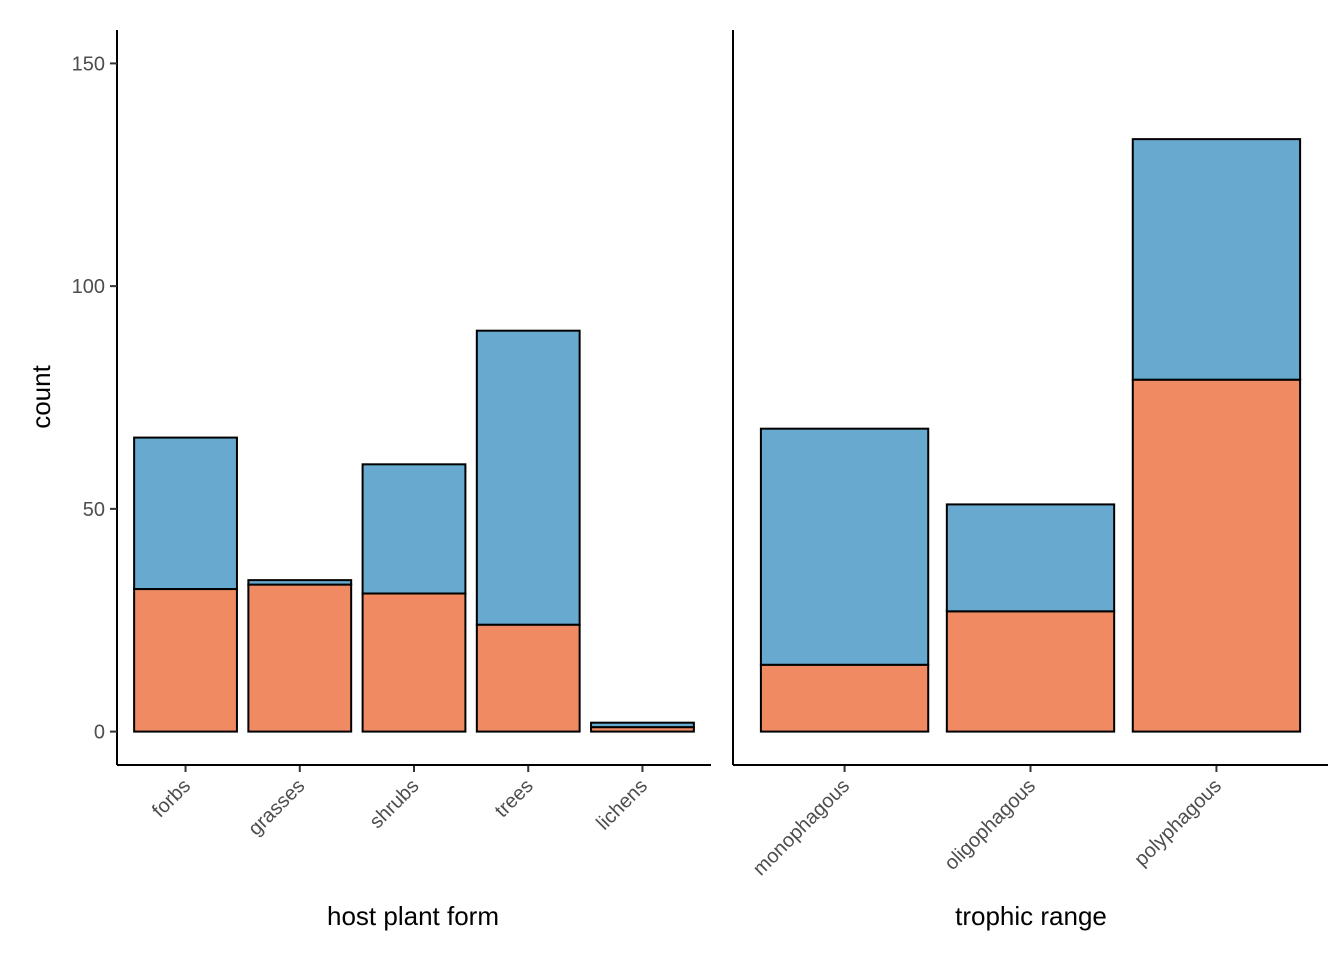 Image resolution: width=1344 pixels, height=960 pixels. I want to click on y-tick-label-150: 150, so click(88, 64).